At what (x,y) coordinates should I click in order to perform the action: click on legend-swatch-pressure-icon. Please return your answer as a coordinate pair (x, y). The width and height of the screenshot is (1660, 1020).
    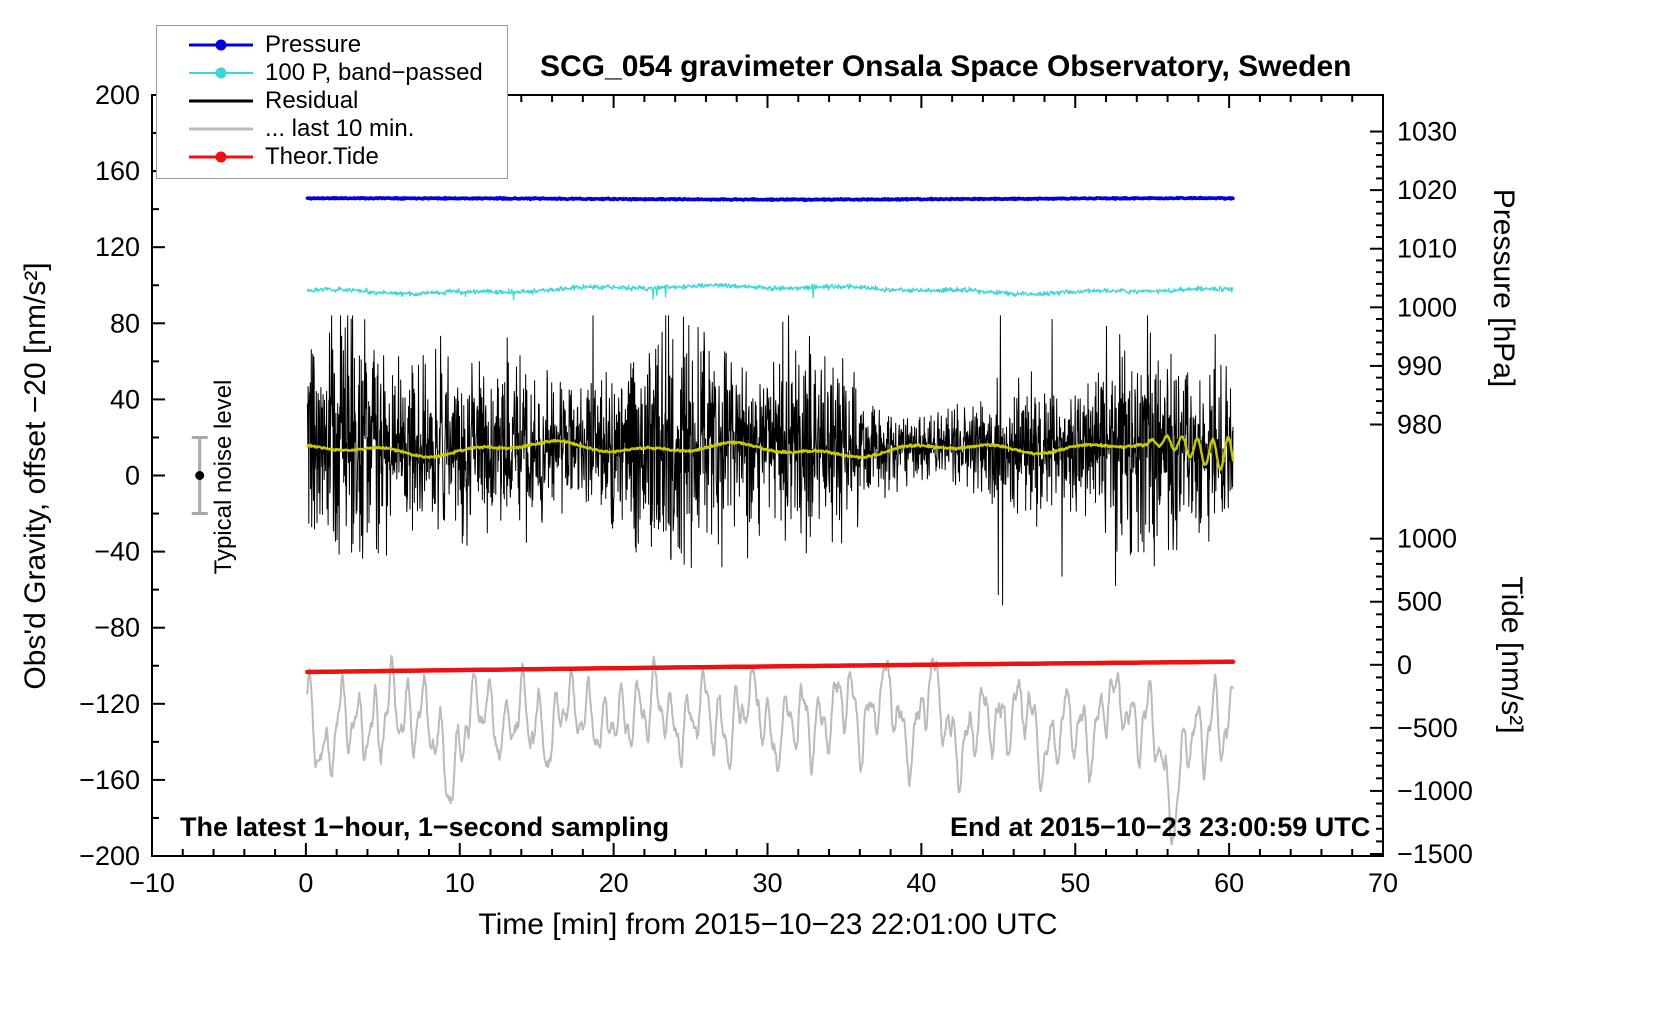
    Looking at the image, I should click on (221, 45).